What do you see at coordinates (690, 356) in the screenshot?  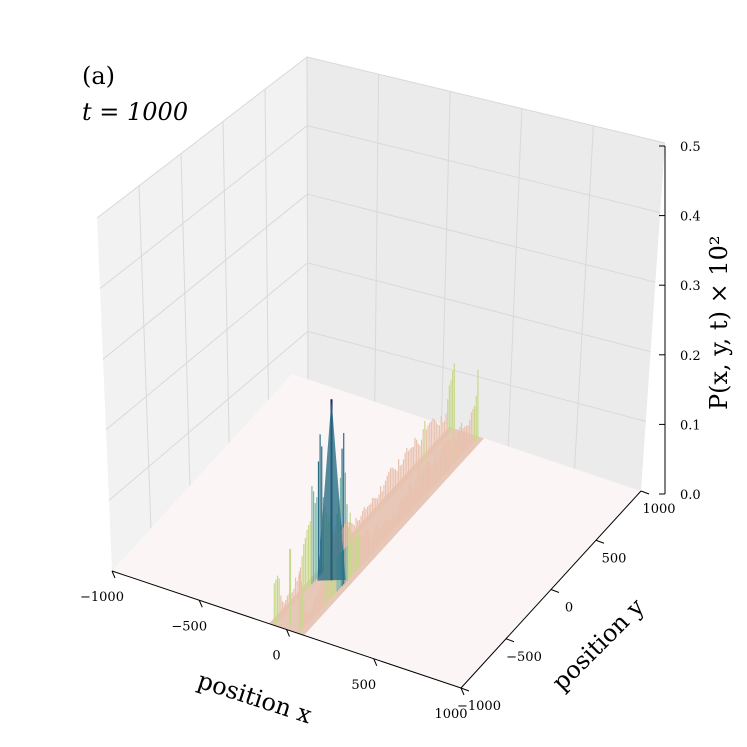 I see `z-tick-label: 0.2` at bounding box center [690, 356].